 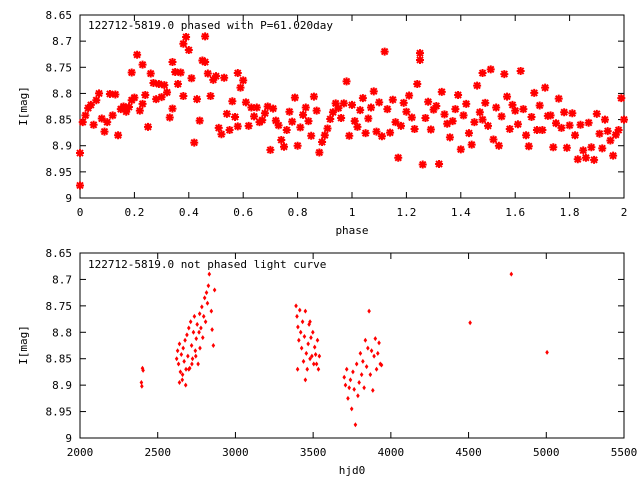 I want to click on x-tick-label: 2500, so click(x=157, y=452).